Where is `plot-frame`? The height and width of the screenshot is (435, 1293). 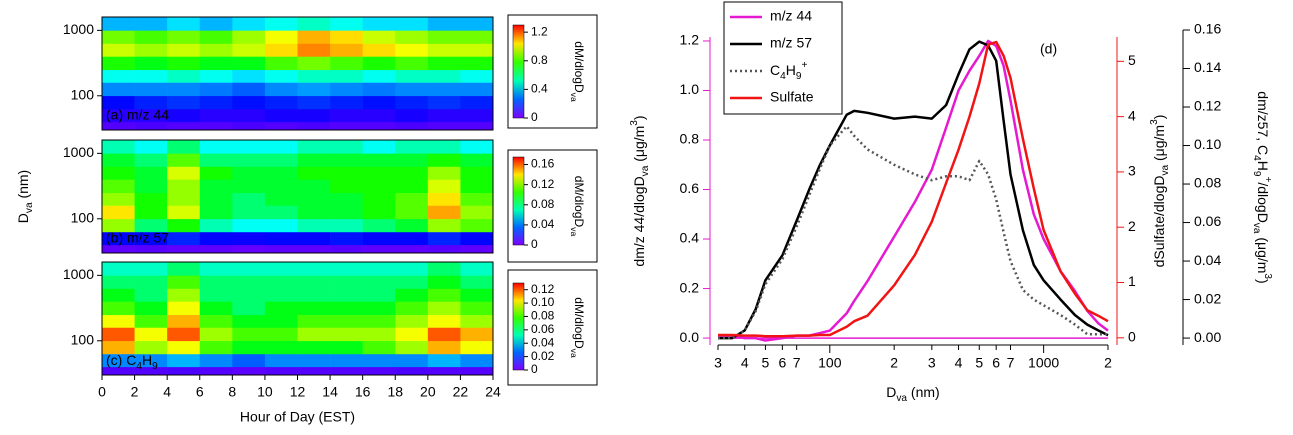
plot-frame is located at coordinates (297, 73).